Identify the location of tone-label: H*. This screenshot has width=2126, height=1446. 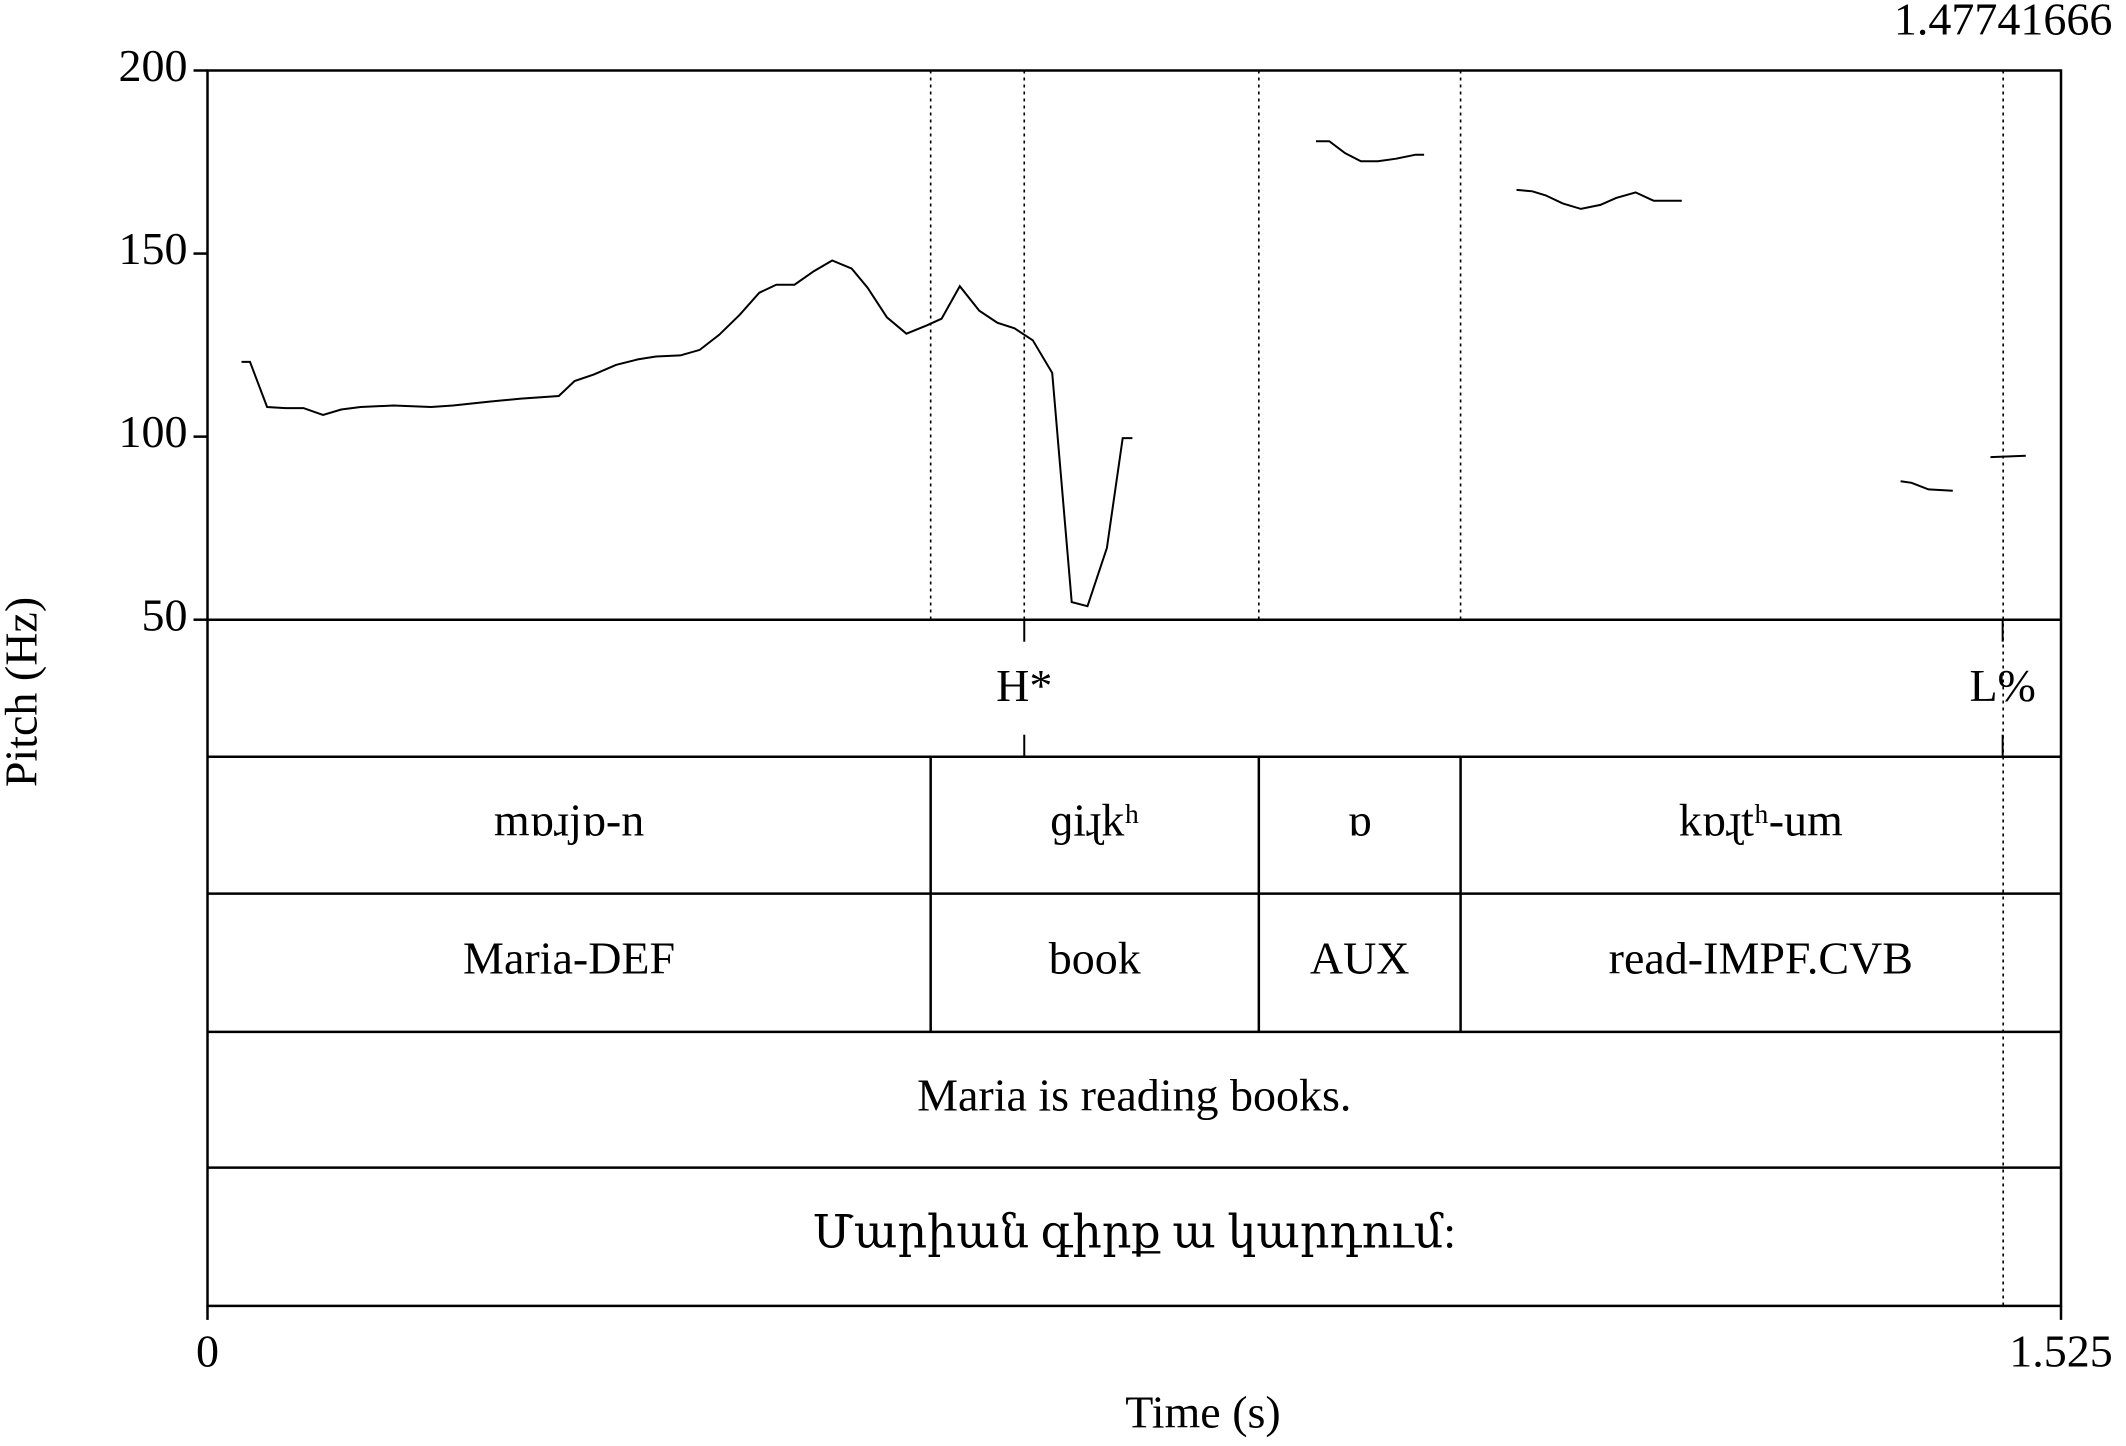
(1024, 685).